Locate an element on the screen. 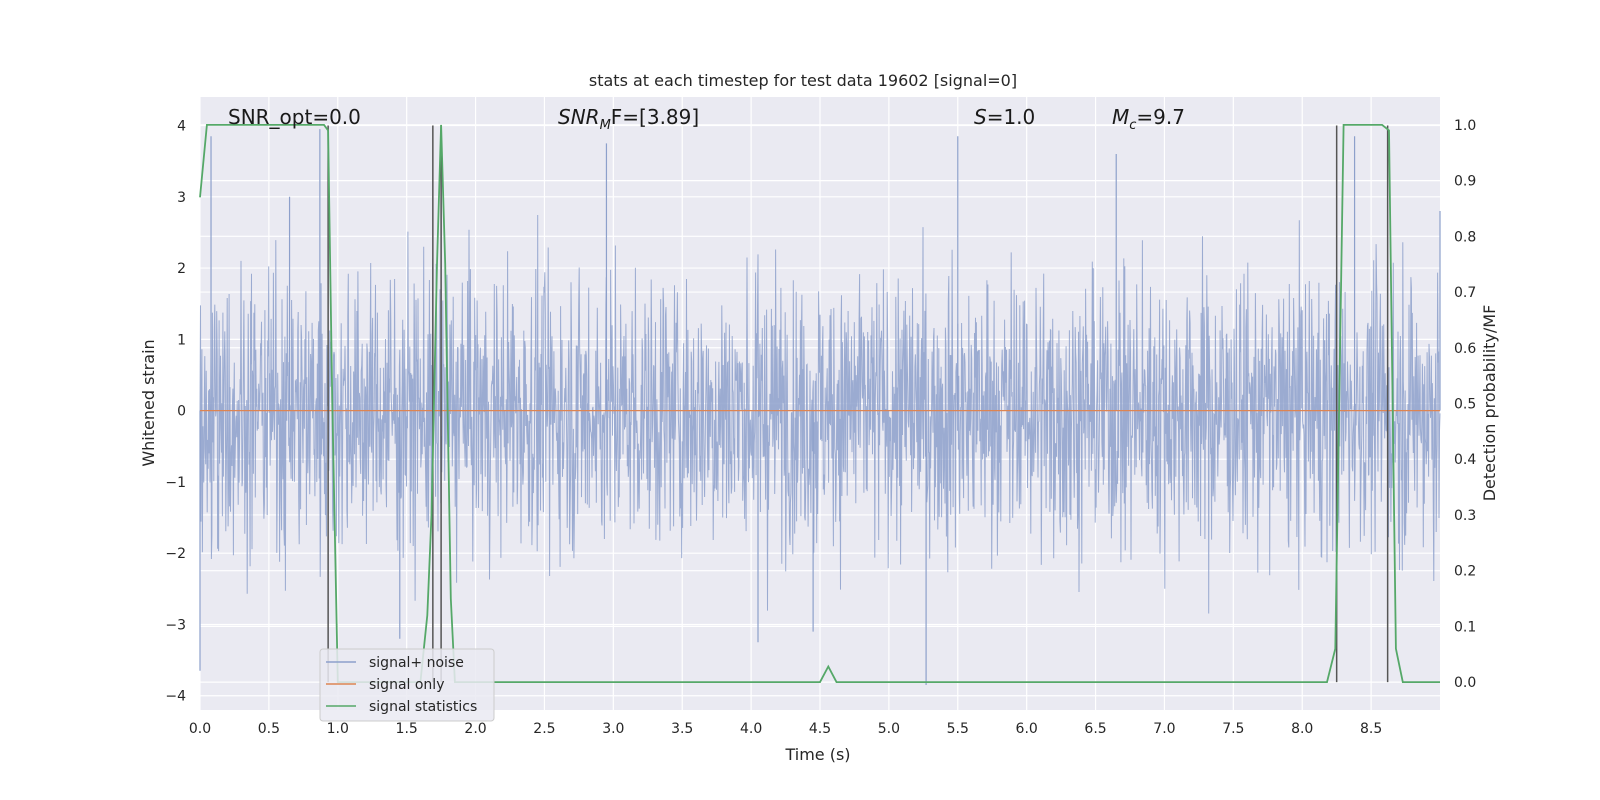  y-tick-label-right: 0.7 is located at coordinates (1465, 293).